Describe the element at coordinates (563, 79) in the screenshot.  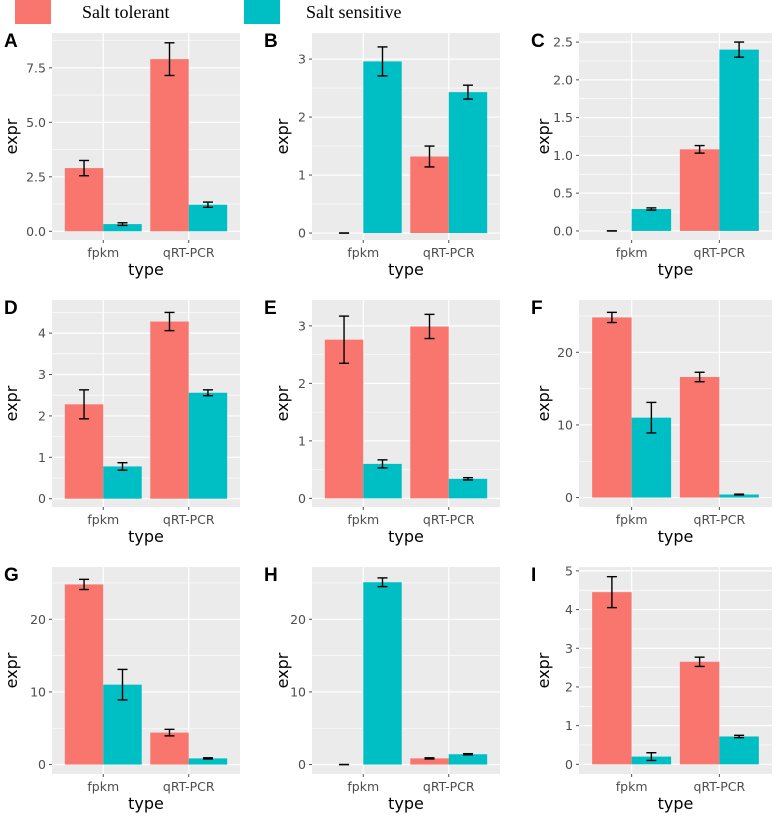
I see `y-tick-label: 2.0` at that location.